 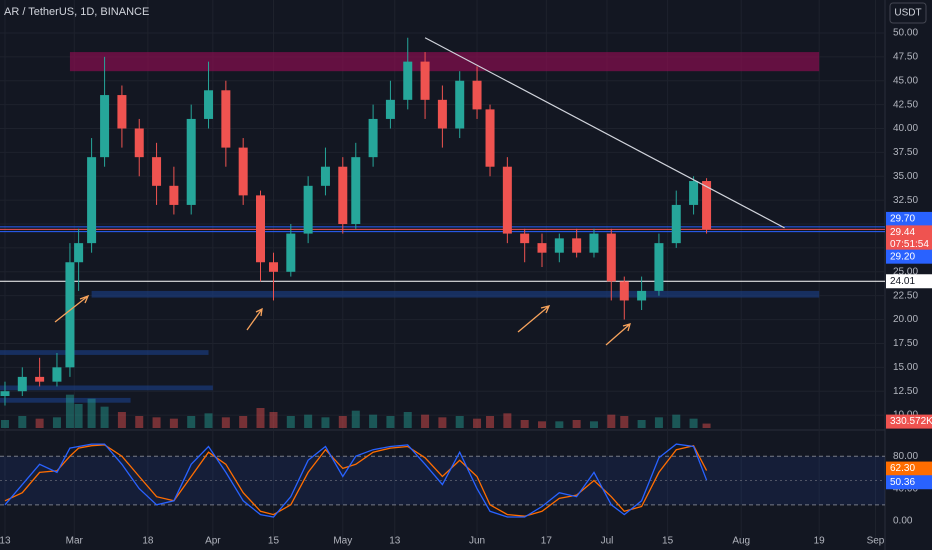 I want to click on y-tick-label: 35.00, so click(x=905, y=176).